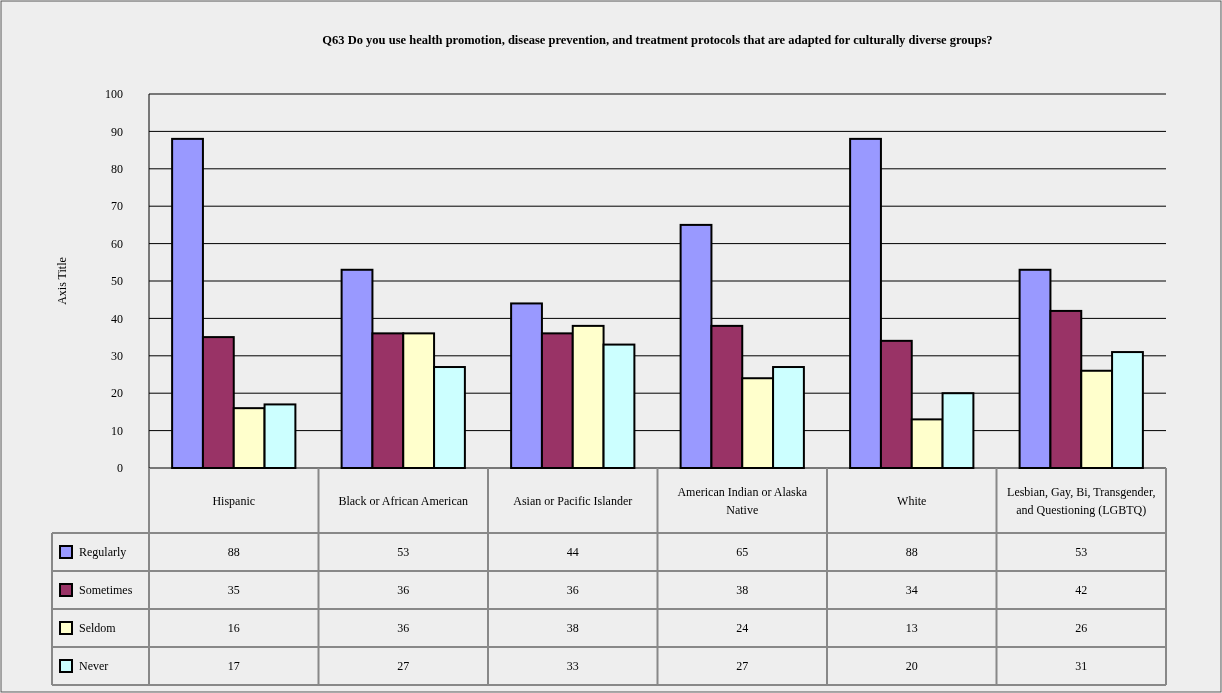 This screenshot has height=693, width=1222. Describe the element at coordinates (572, 666) in the screenshot. I see `data-label: 33` at that location.